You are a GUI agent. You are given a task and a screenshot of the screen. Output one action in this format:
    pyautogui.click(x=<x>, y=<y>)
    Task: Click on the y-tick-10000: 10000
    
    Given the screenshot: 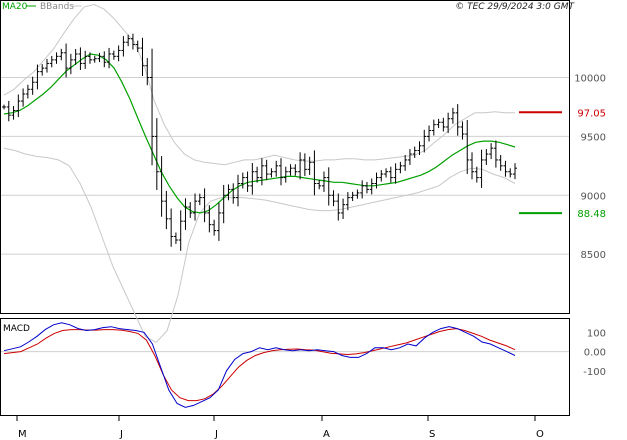 What is the action you would take?
    pyautogui.click(x=590, y=79)
    